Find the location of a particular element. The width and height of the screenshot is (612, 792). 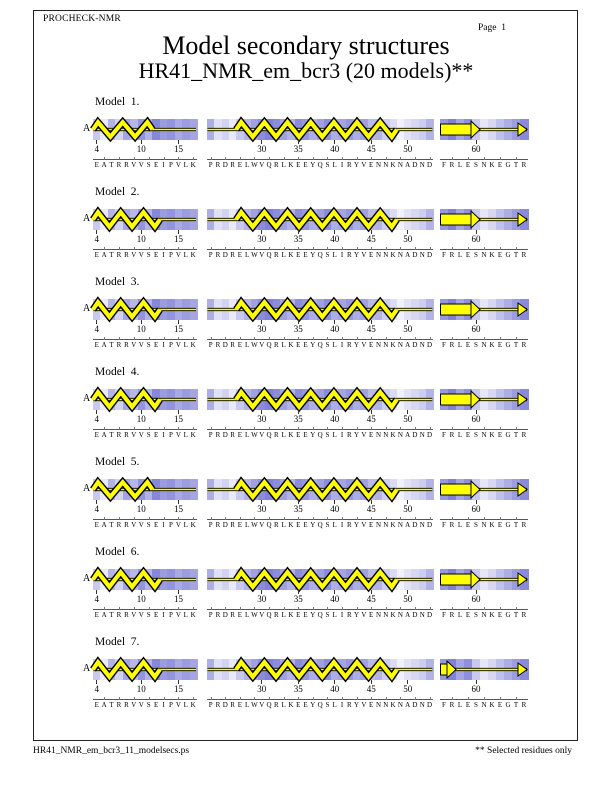

footer-filename: HR41_NMR_em_bcr3_11_modelsecs.ps is located at coordinates (111, 751).